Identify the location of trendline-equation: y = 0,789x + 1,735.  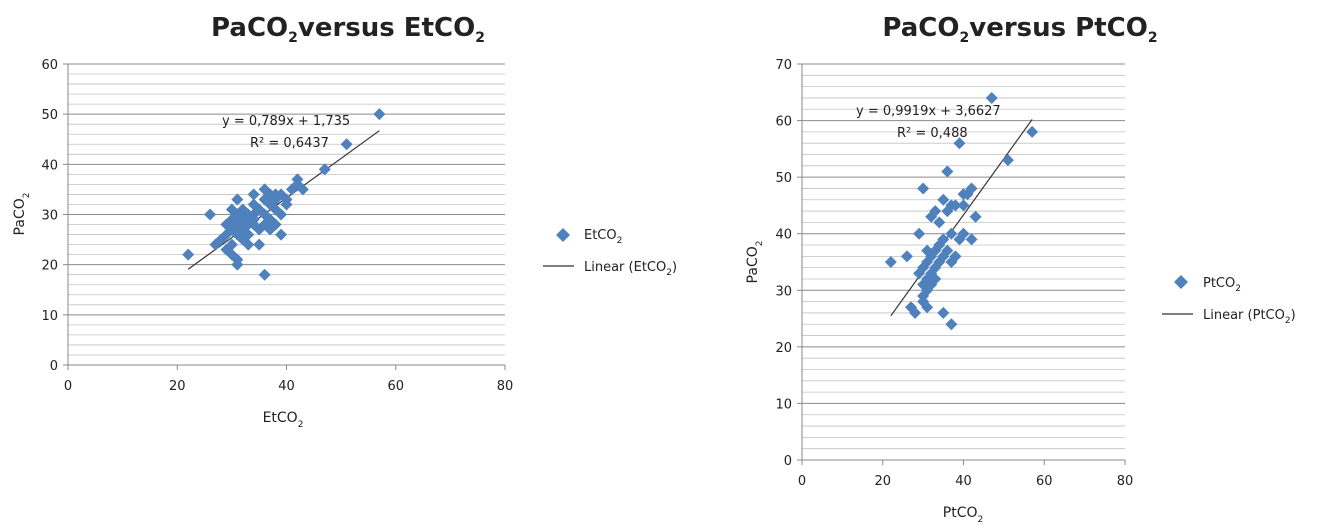
(286, 121).